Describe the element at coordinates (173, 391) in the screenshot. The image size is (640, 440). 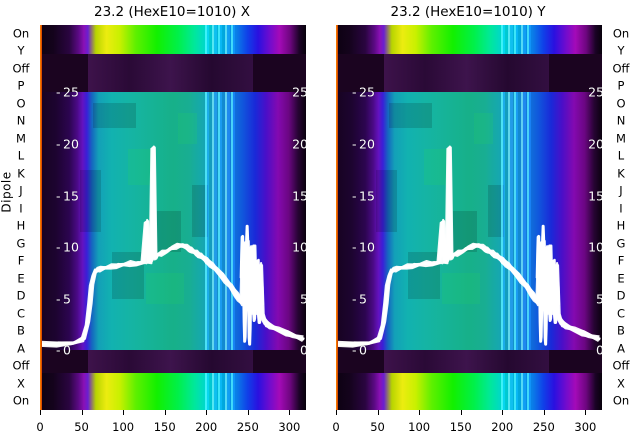
I see `heat-band-bottom` at that location.